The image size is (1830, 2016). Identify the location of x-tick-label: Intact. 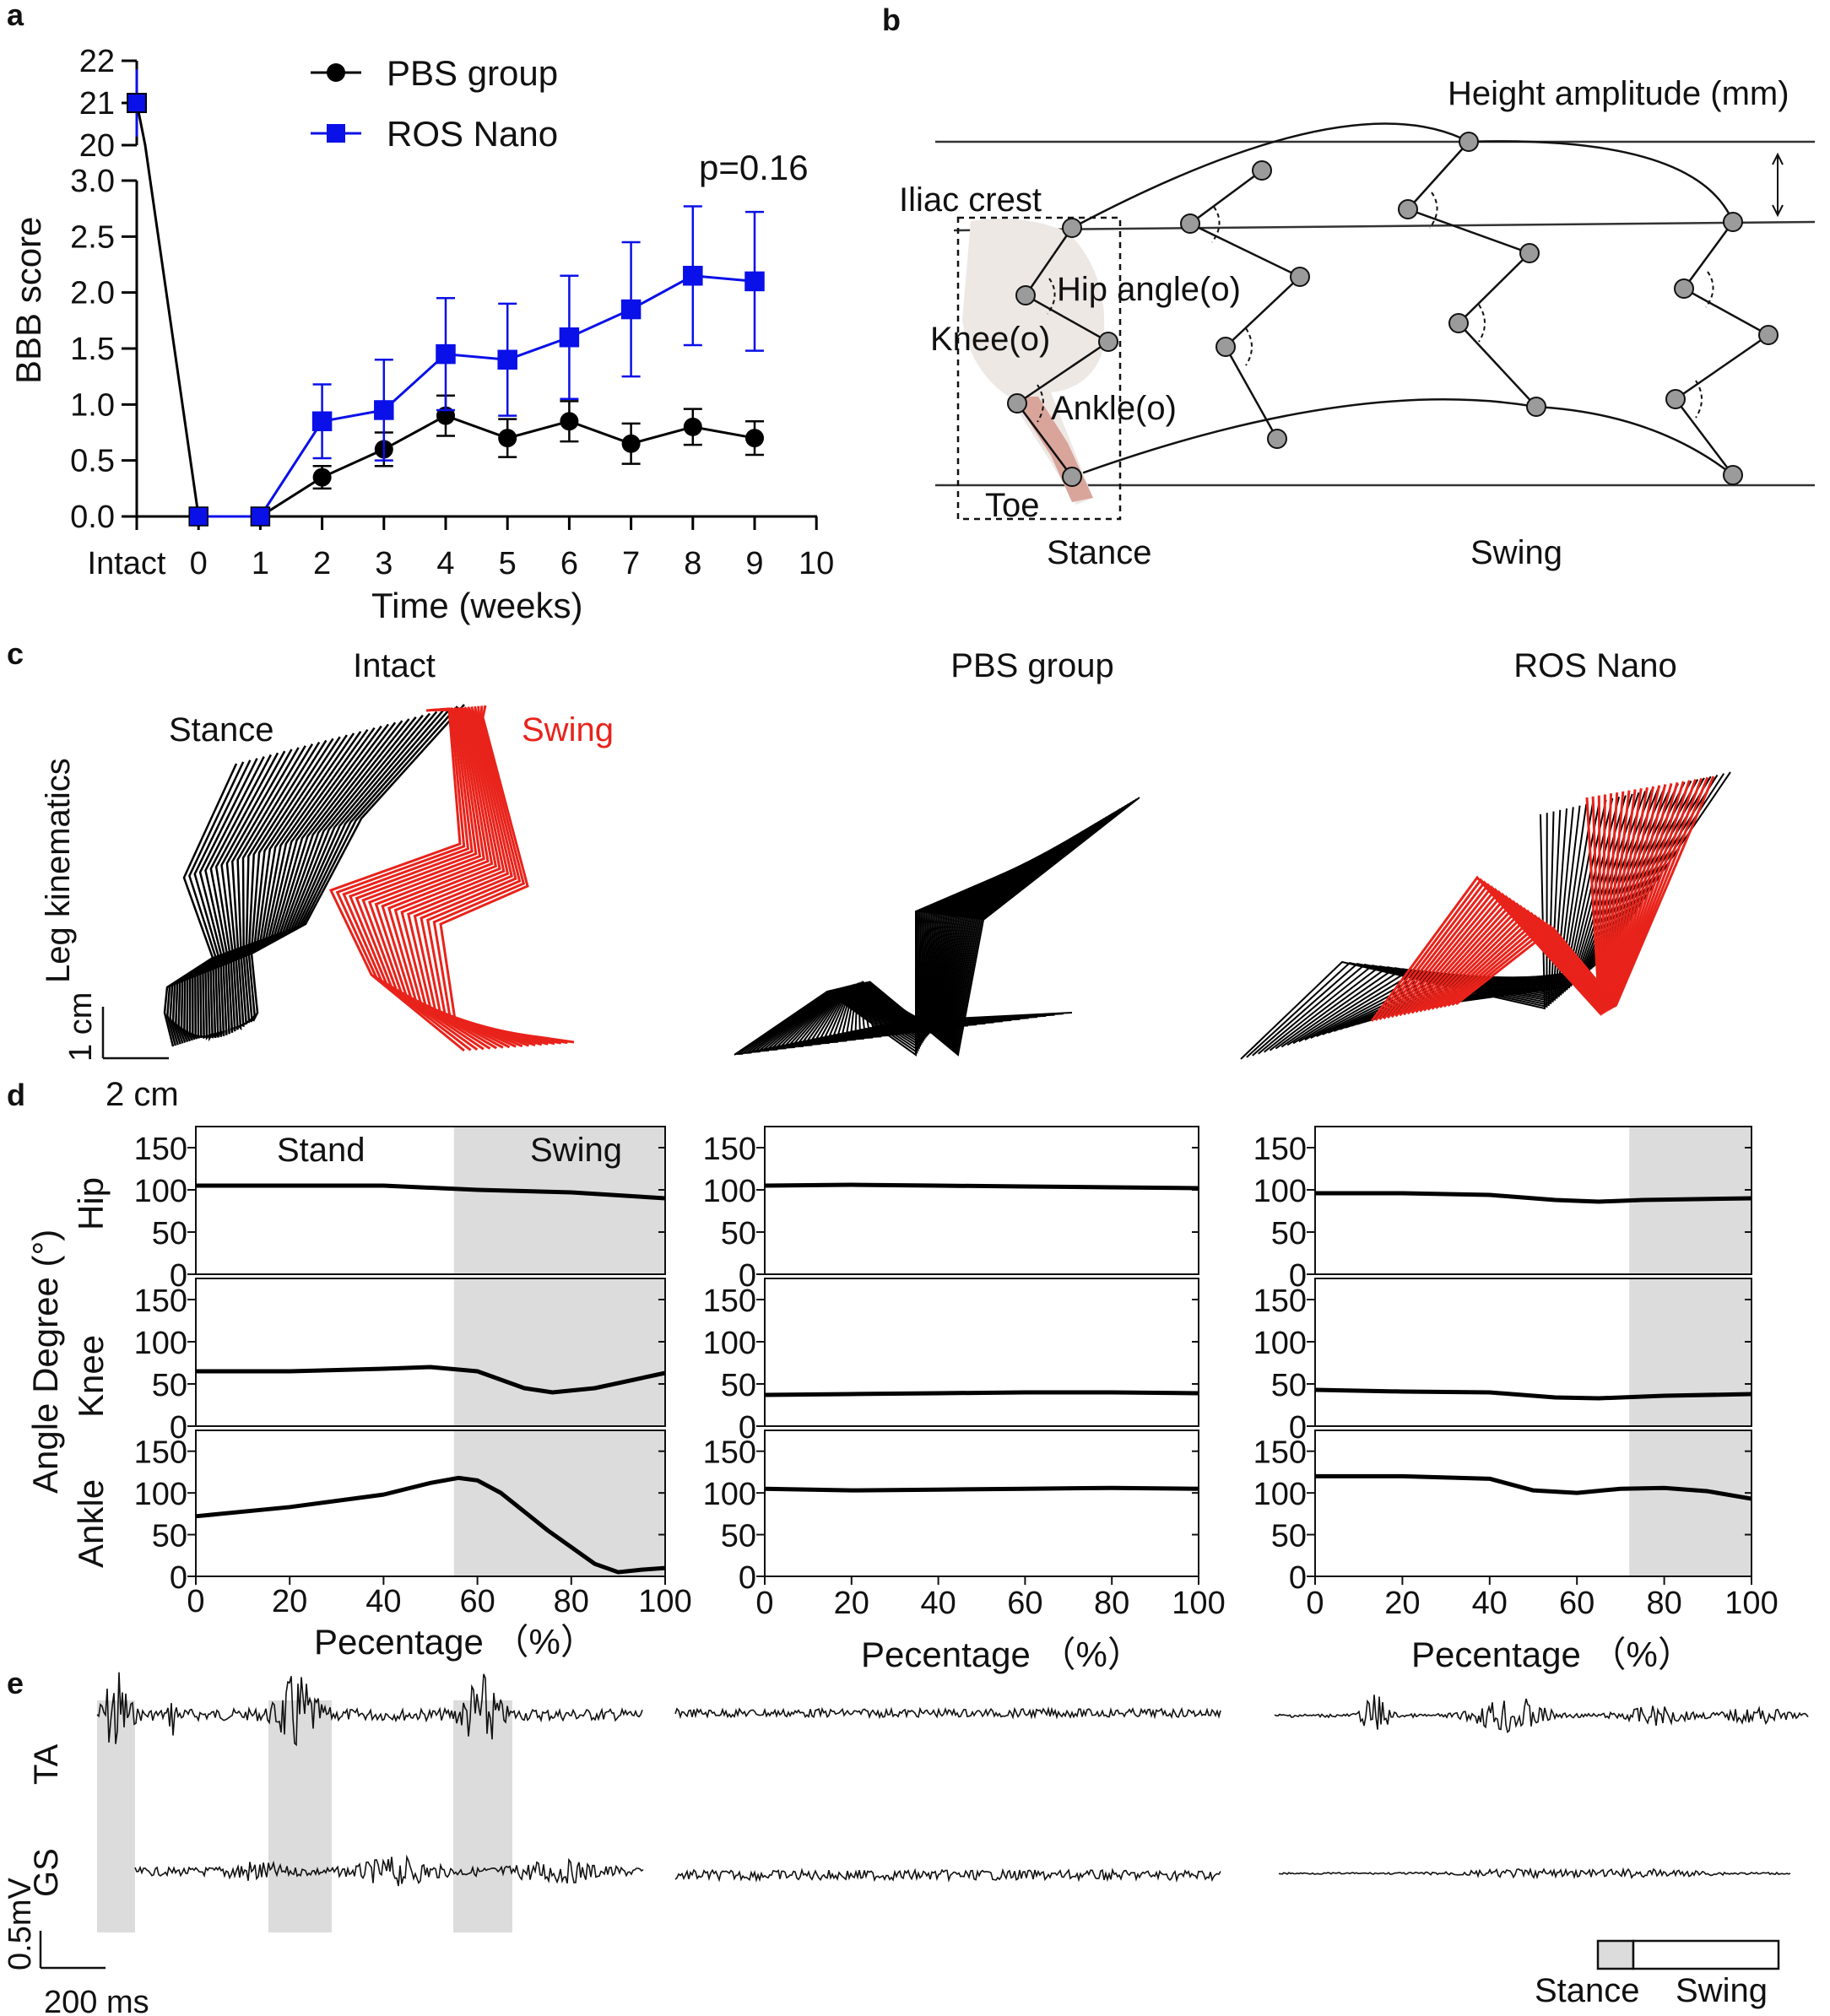
(127, 563).